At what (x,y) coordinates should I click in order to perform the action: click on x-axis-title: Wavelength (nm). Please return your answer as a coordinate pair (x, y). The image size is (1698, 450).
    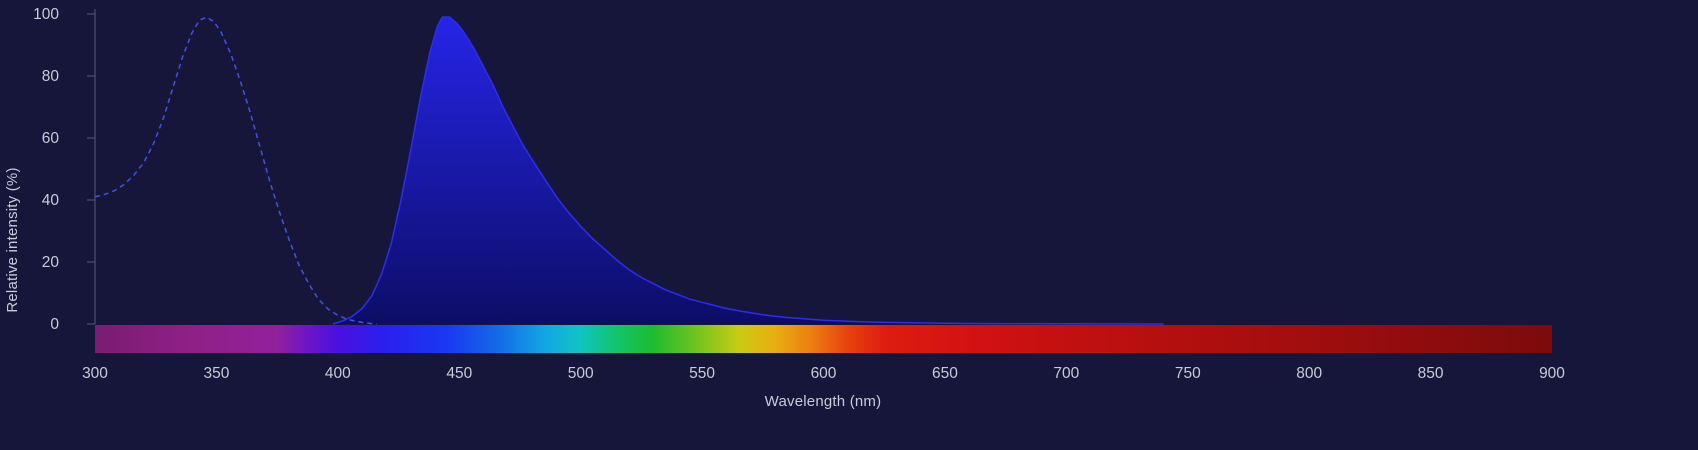
    Looking at the image, I should click on (823, 401).